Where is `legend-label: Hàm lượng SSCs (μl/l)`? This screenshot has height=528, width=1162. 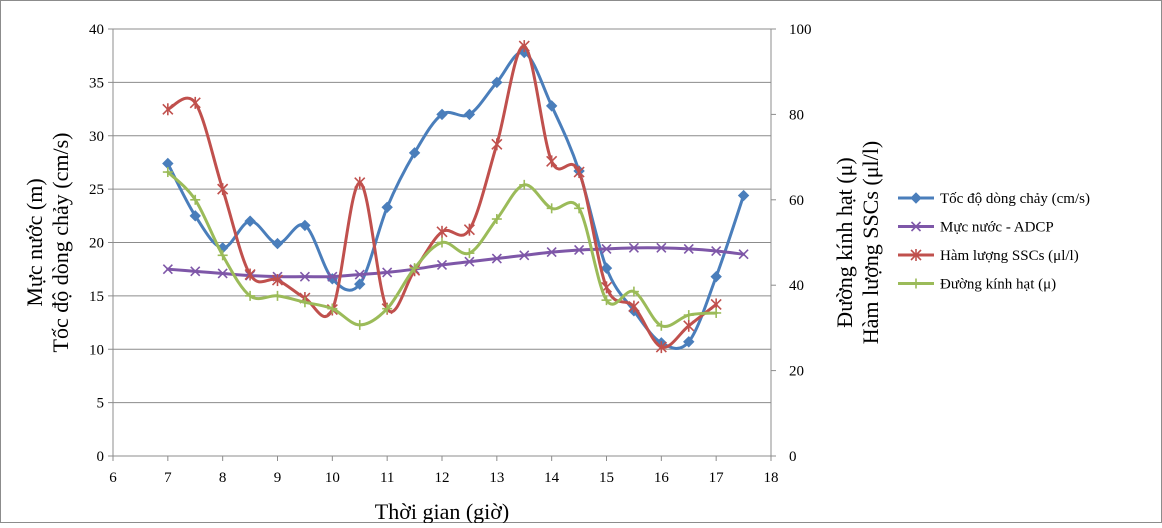 legend-label: Hàm lượng SSCs (μl/l) is located at coordinates (1009, 256).